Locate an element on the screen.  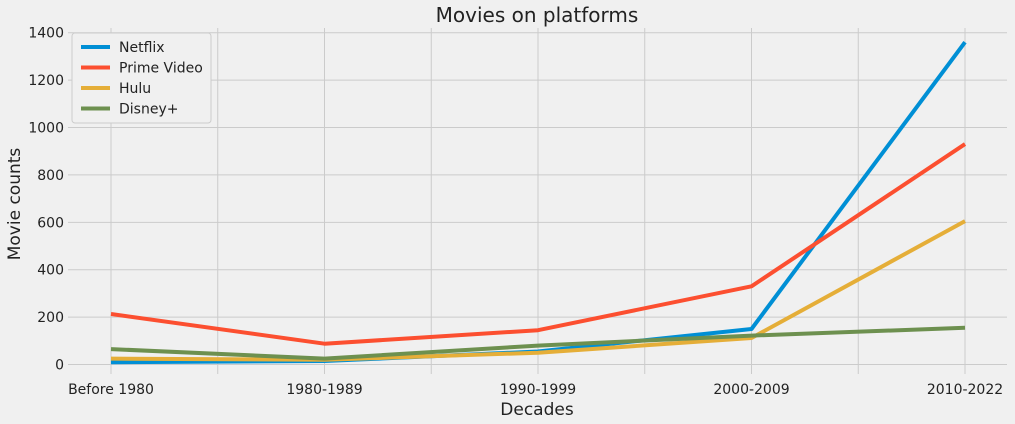
y-tick-label: 1400 is located at coordinates (46, 34).